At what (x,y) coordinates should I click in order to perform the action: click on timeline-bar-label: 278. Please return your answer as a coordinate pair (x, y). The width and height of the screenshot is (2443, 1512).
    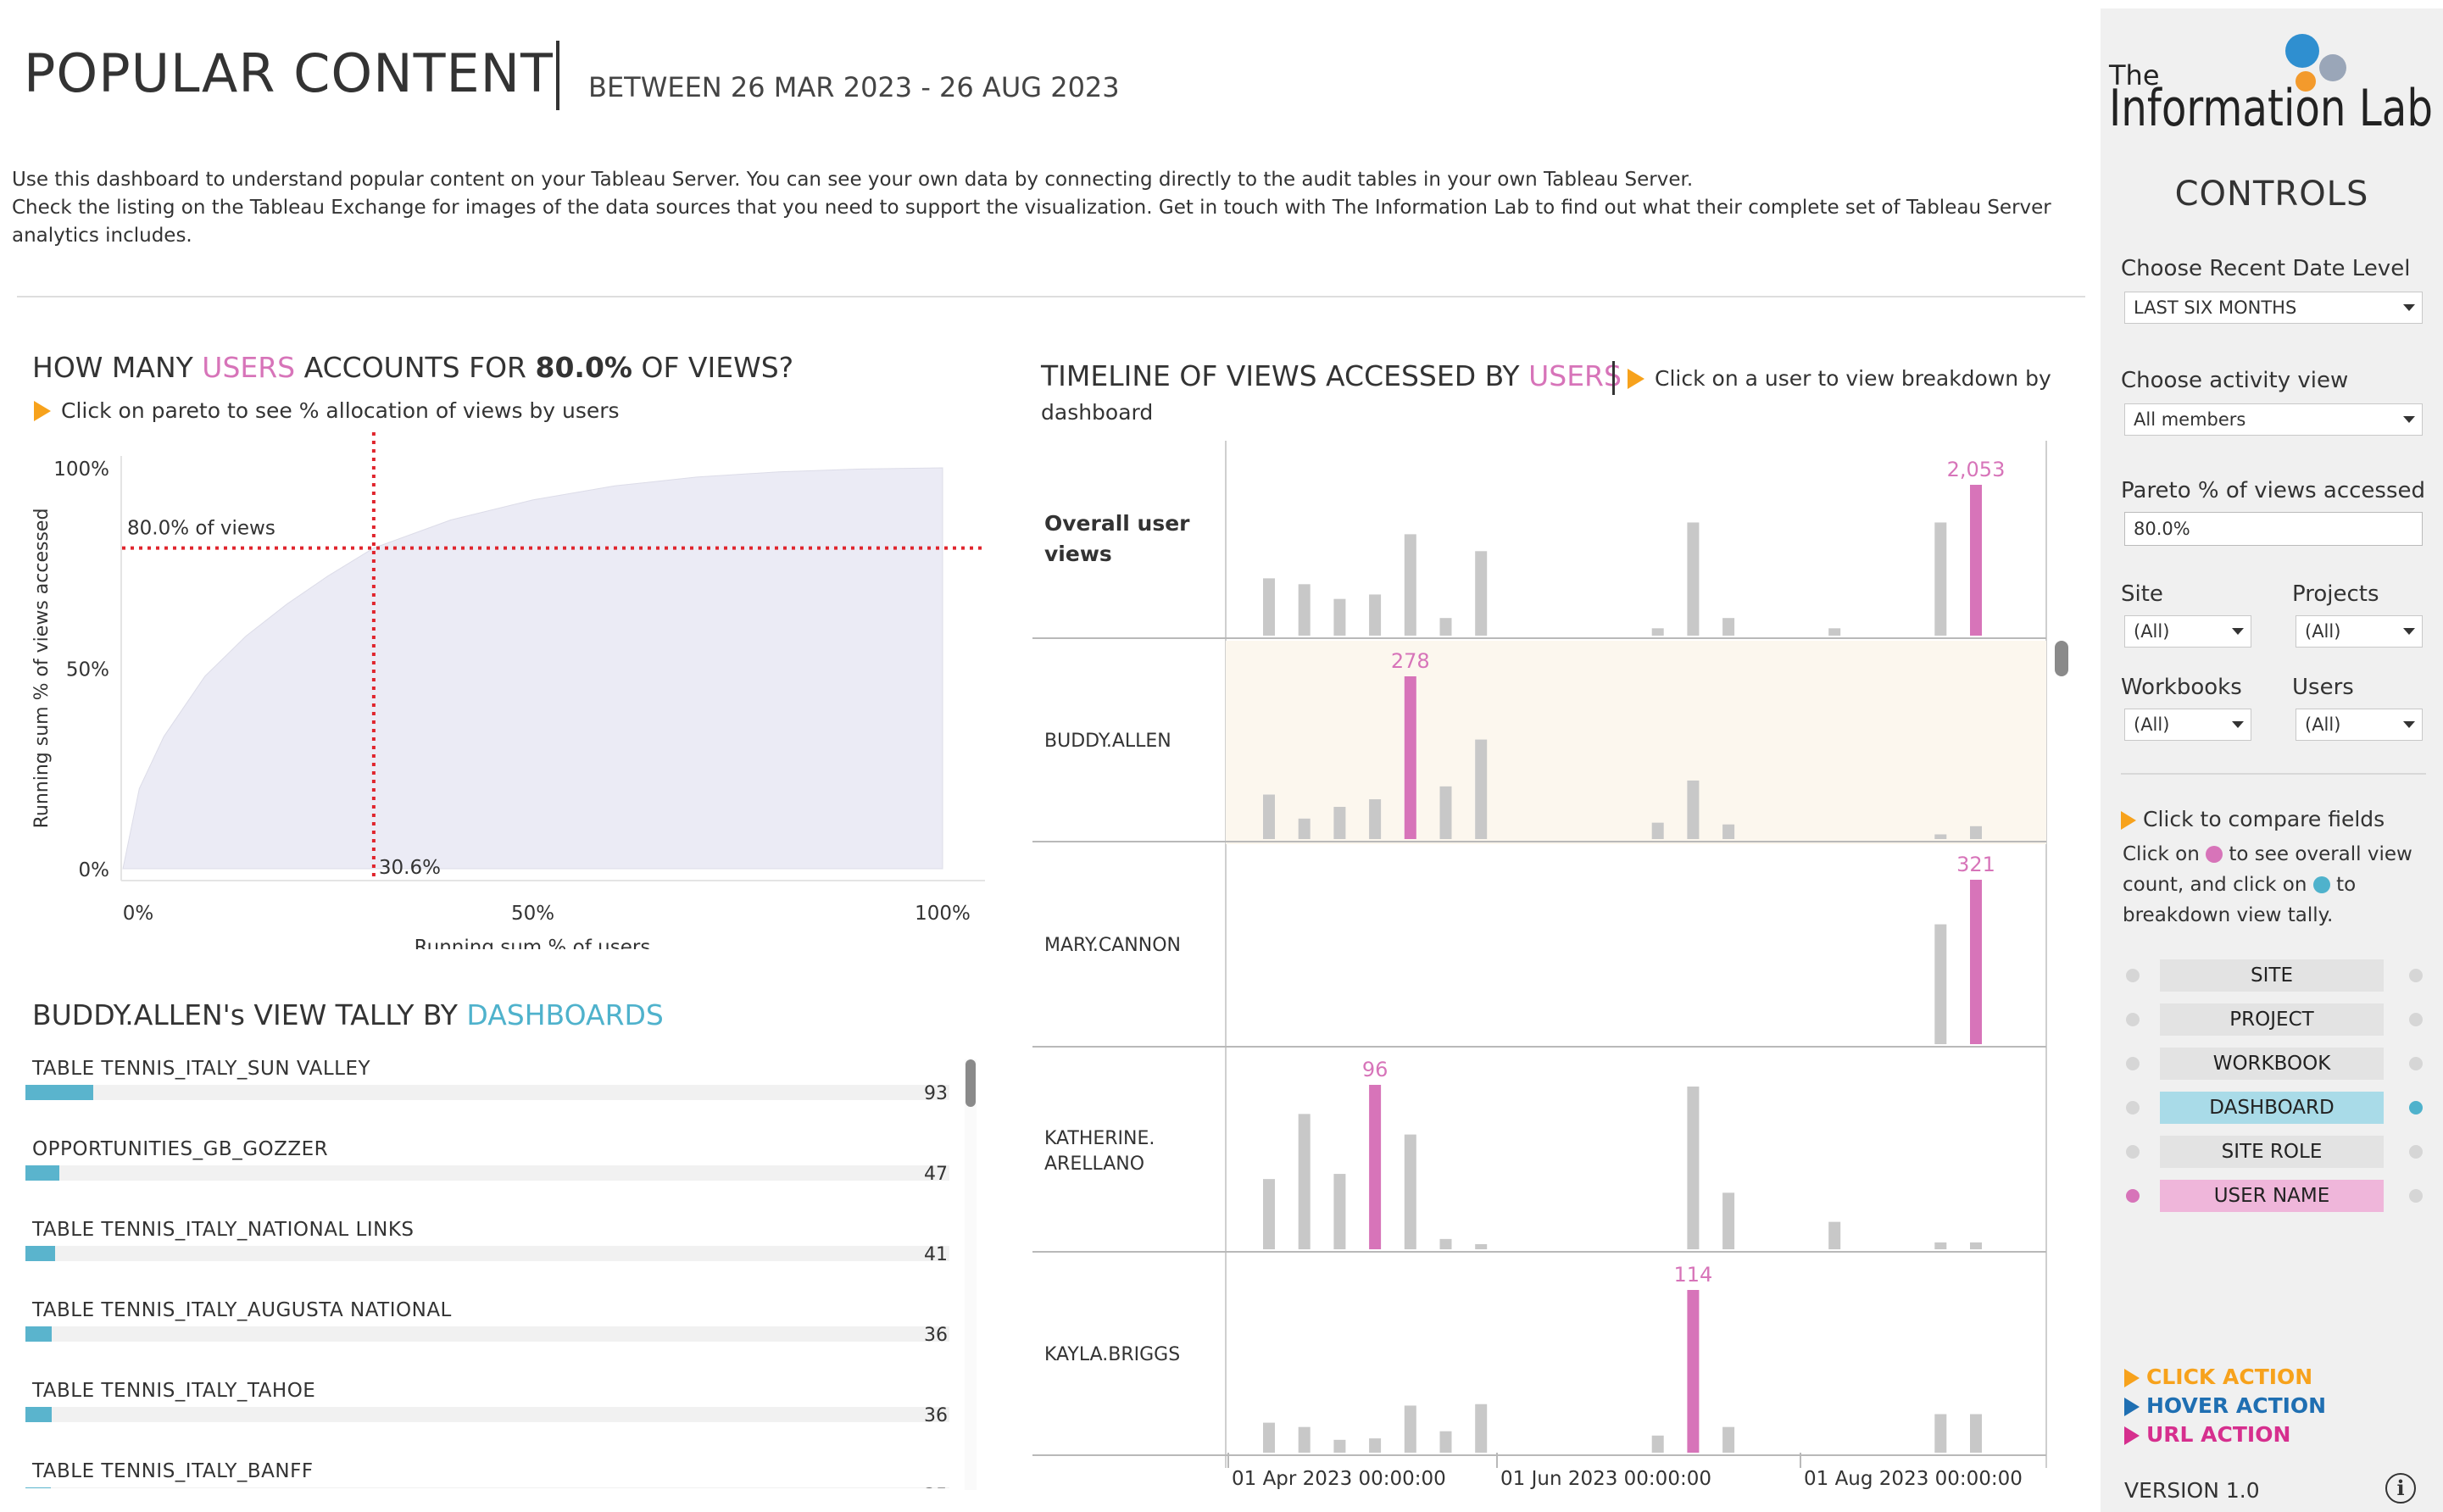
    Looking at the image, I should click on (1410, 661).